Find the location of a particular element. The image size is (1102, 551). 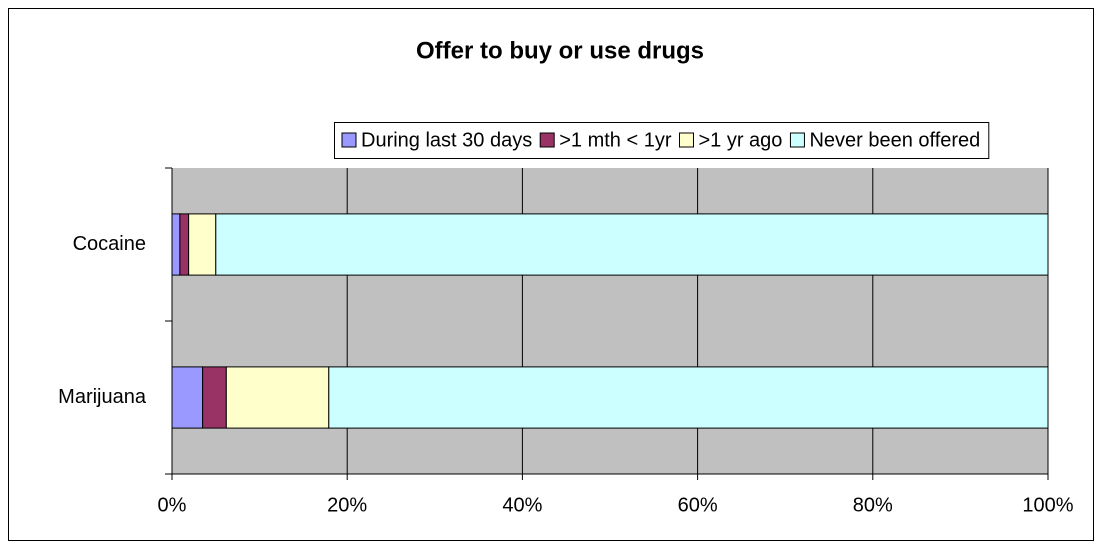

legend-box is located at coordinates (662, 140).